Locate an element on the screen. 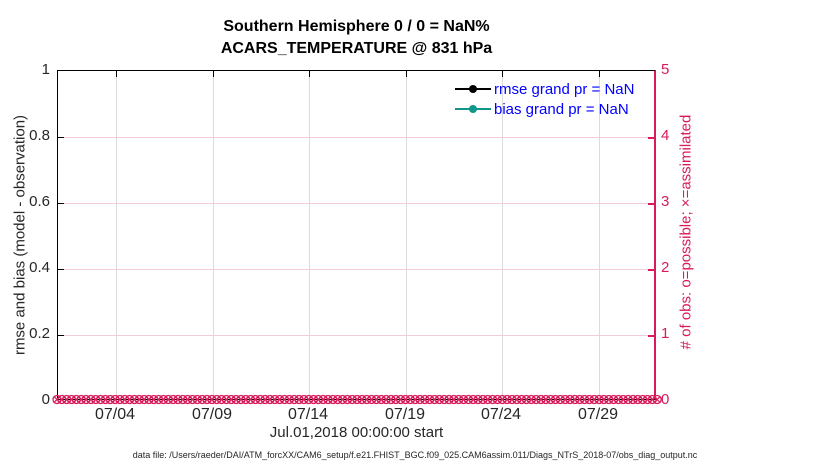 The height and width of the screenshot is (470, 830). right-y-tick-label: 5 is located at coordinates (665, 69).